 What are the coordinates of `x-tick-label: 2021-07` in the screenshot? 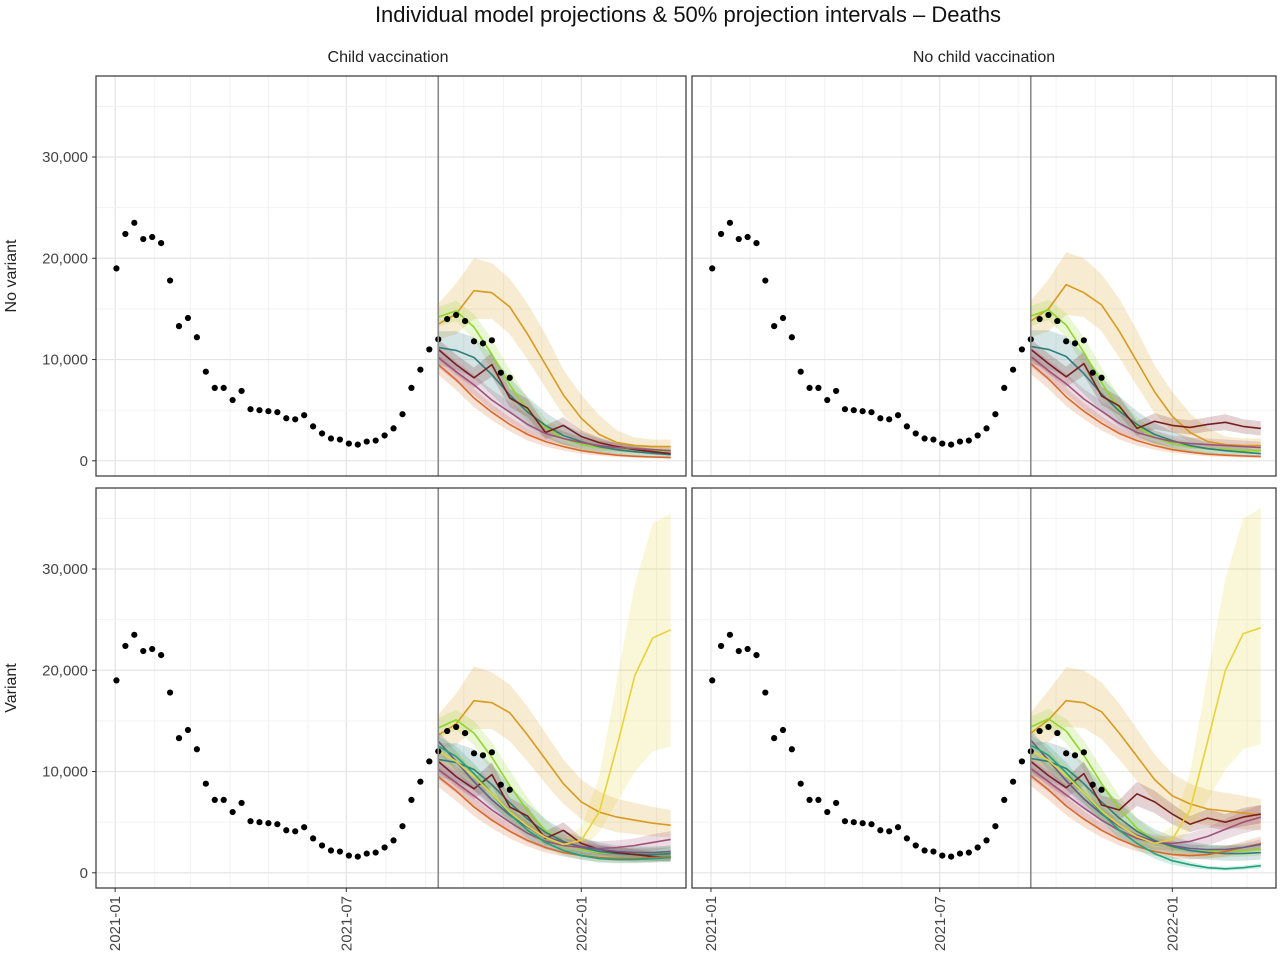 It's located at (346, 923).